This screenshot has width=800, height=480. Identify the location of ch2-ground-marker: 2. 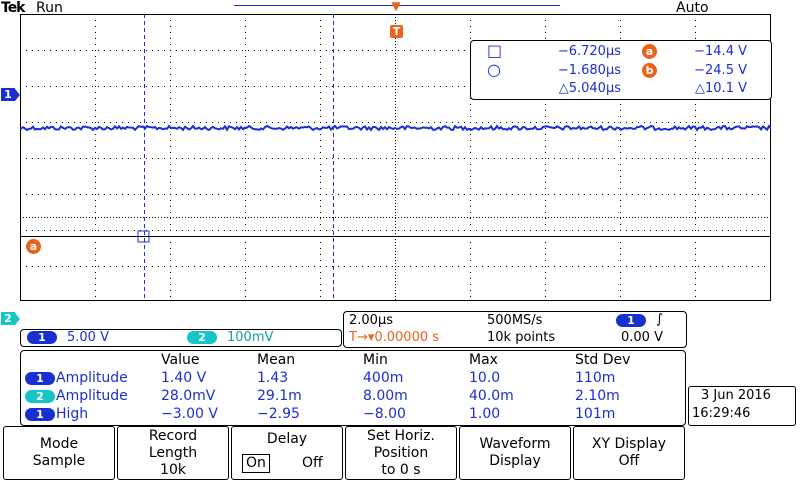
(8, 318).